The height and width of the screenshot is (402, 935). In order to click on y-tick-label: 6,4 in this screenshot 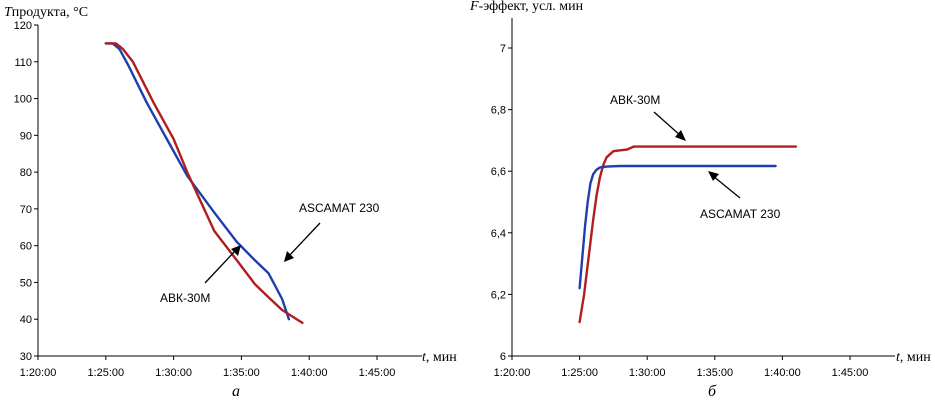, I will do `click(498, 234)`.